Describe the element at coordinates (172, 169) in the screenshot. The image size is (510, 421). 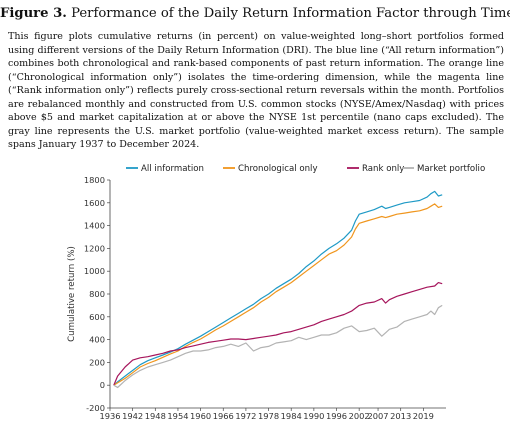
I see `legend-label-0: All information` at that location.